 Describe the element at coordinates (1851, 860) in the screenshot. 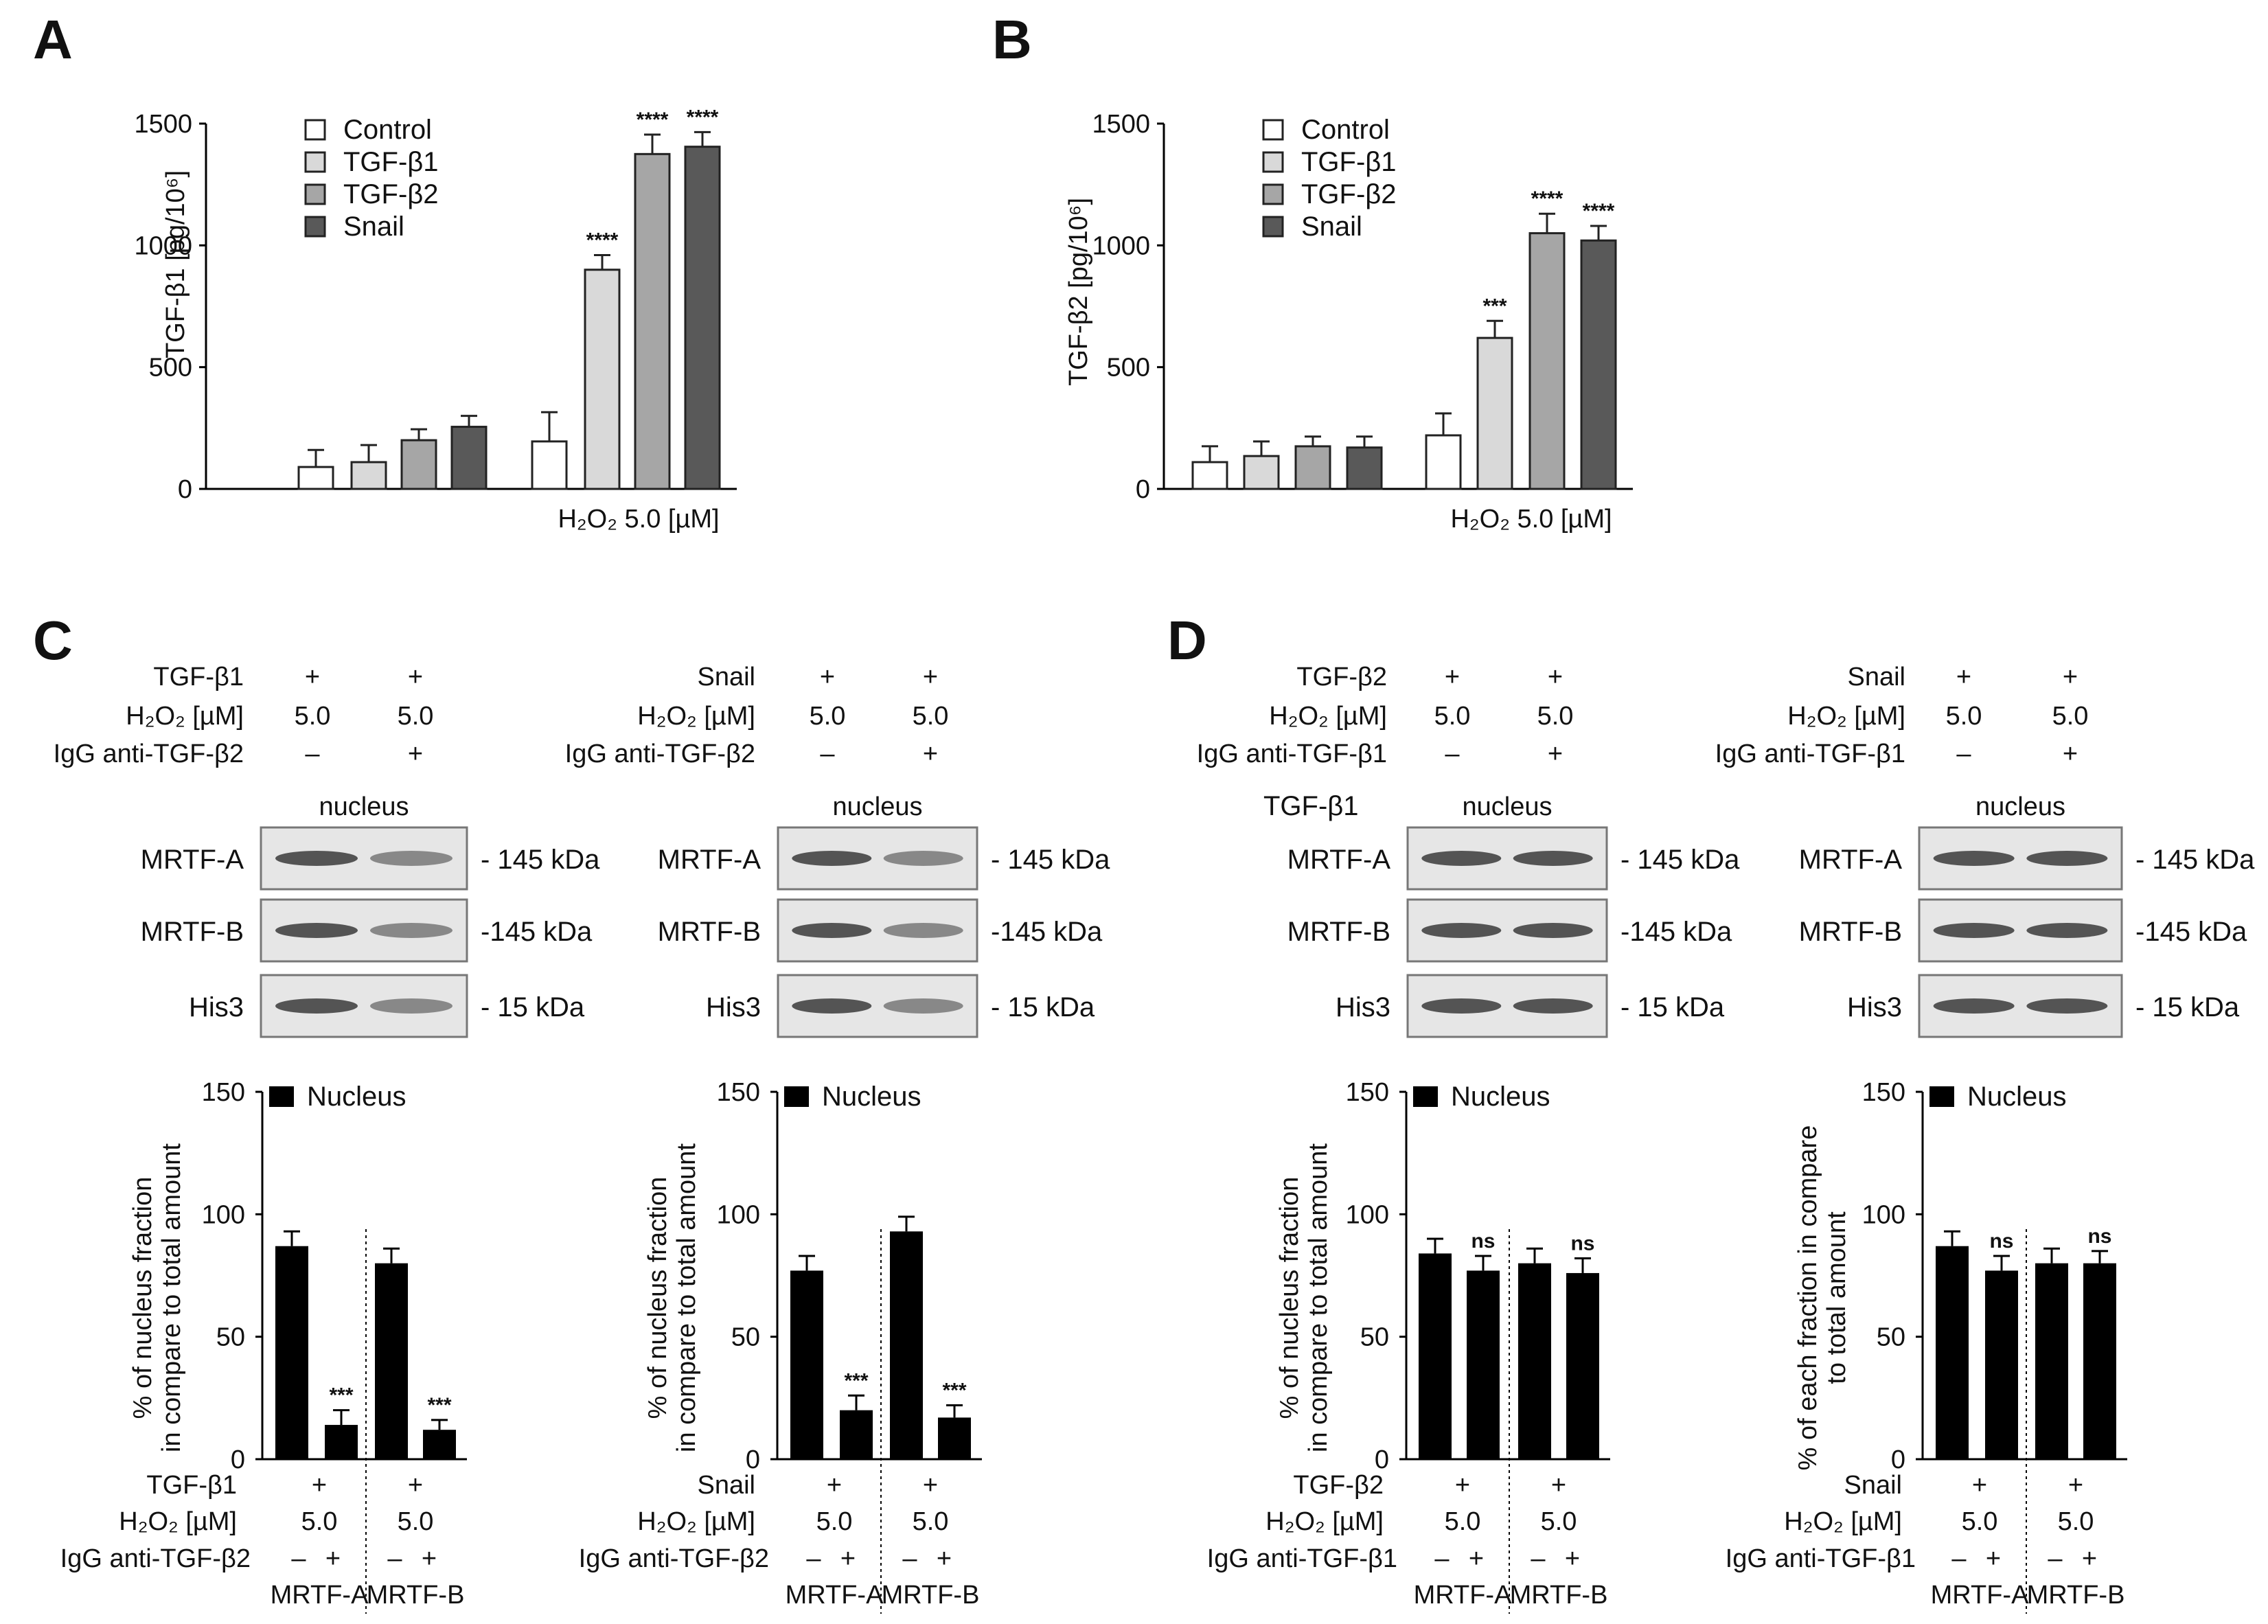

I see `protein-label: MRTF-A` at that location.